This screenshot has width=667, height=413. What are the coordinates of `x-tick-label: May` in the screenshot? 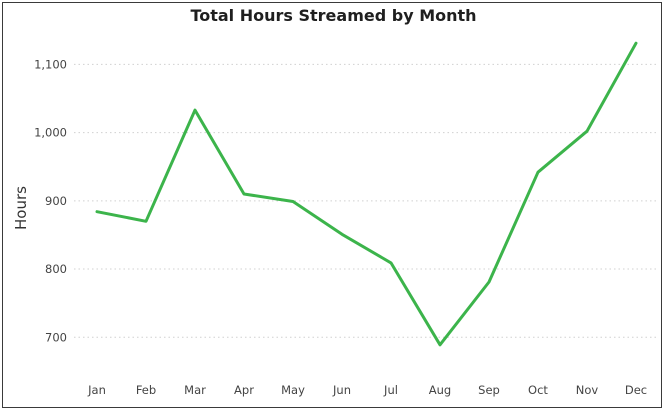 It's located at (293, 390).